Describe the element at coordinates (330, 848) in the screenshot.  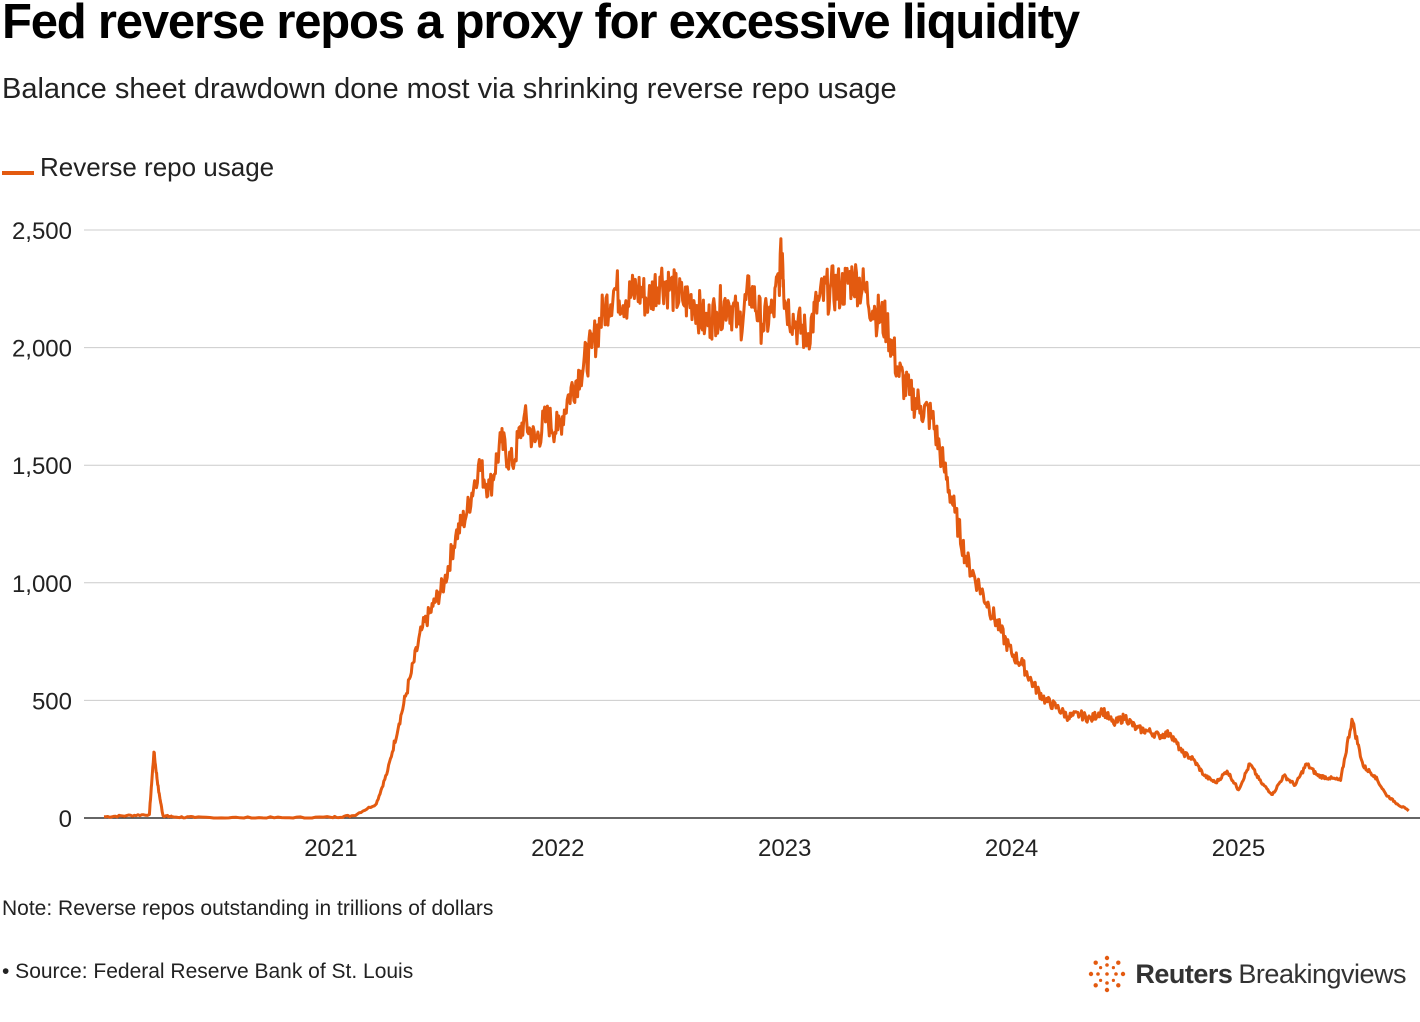
I see `x-tick-label: 2021` at that location.